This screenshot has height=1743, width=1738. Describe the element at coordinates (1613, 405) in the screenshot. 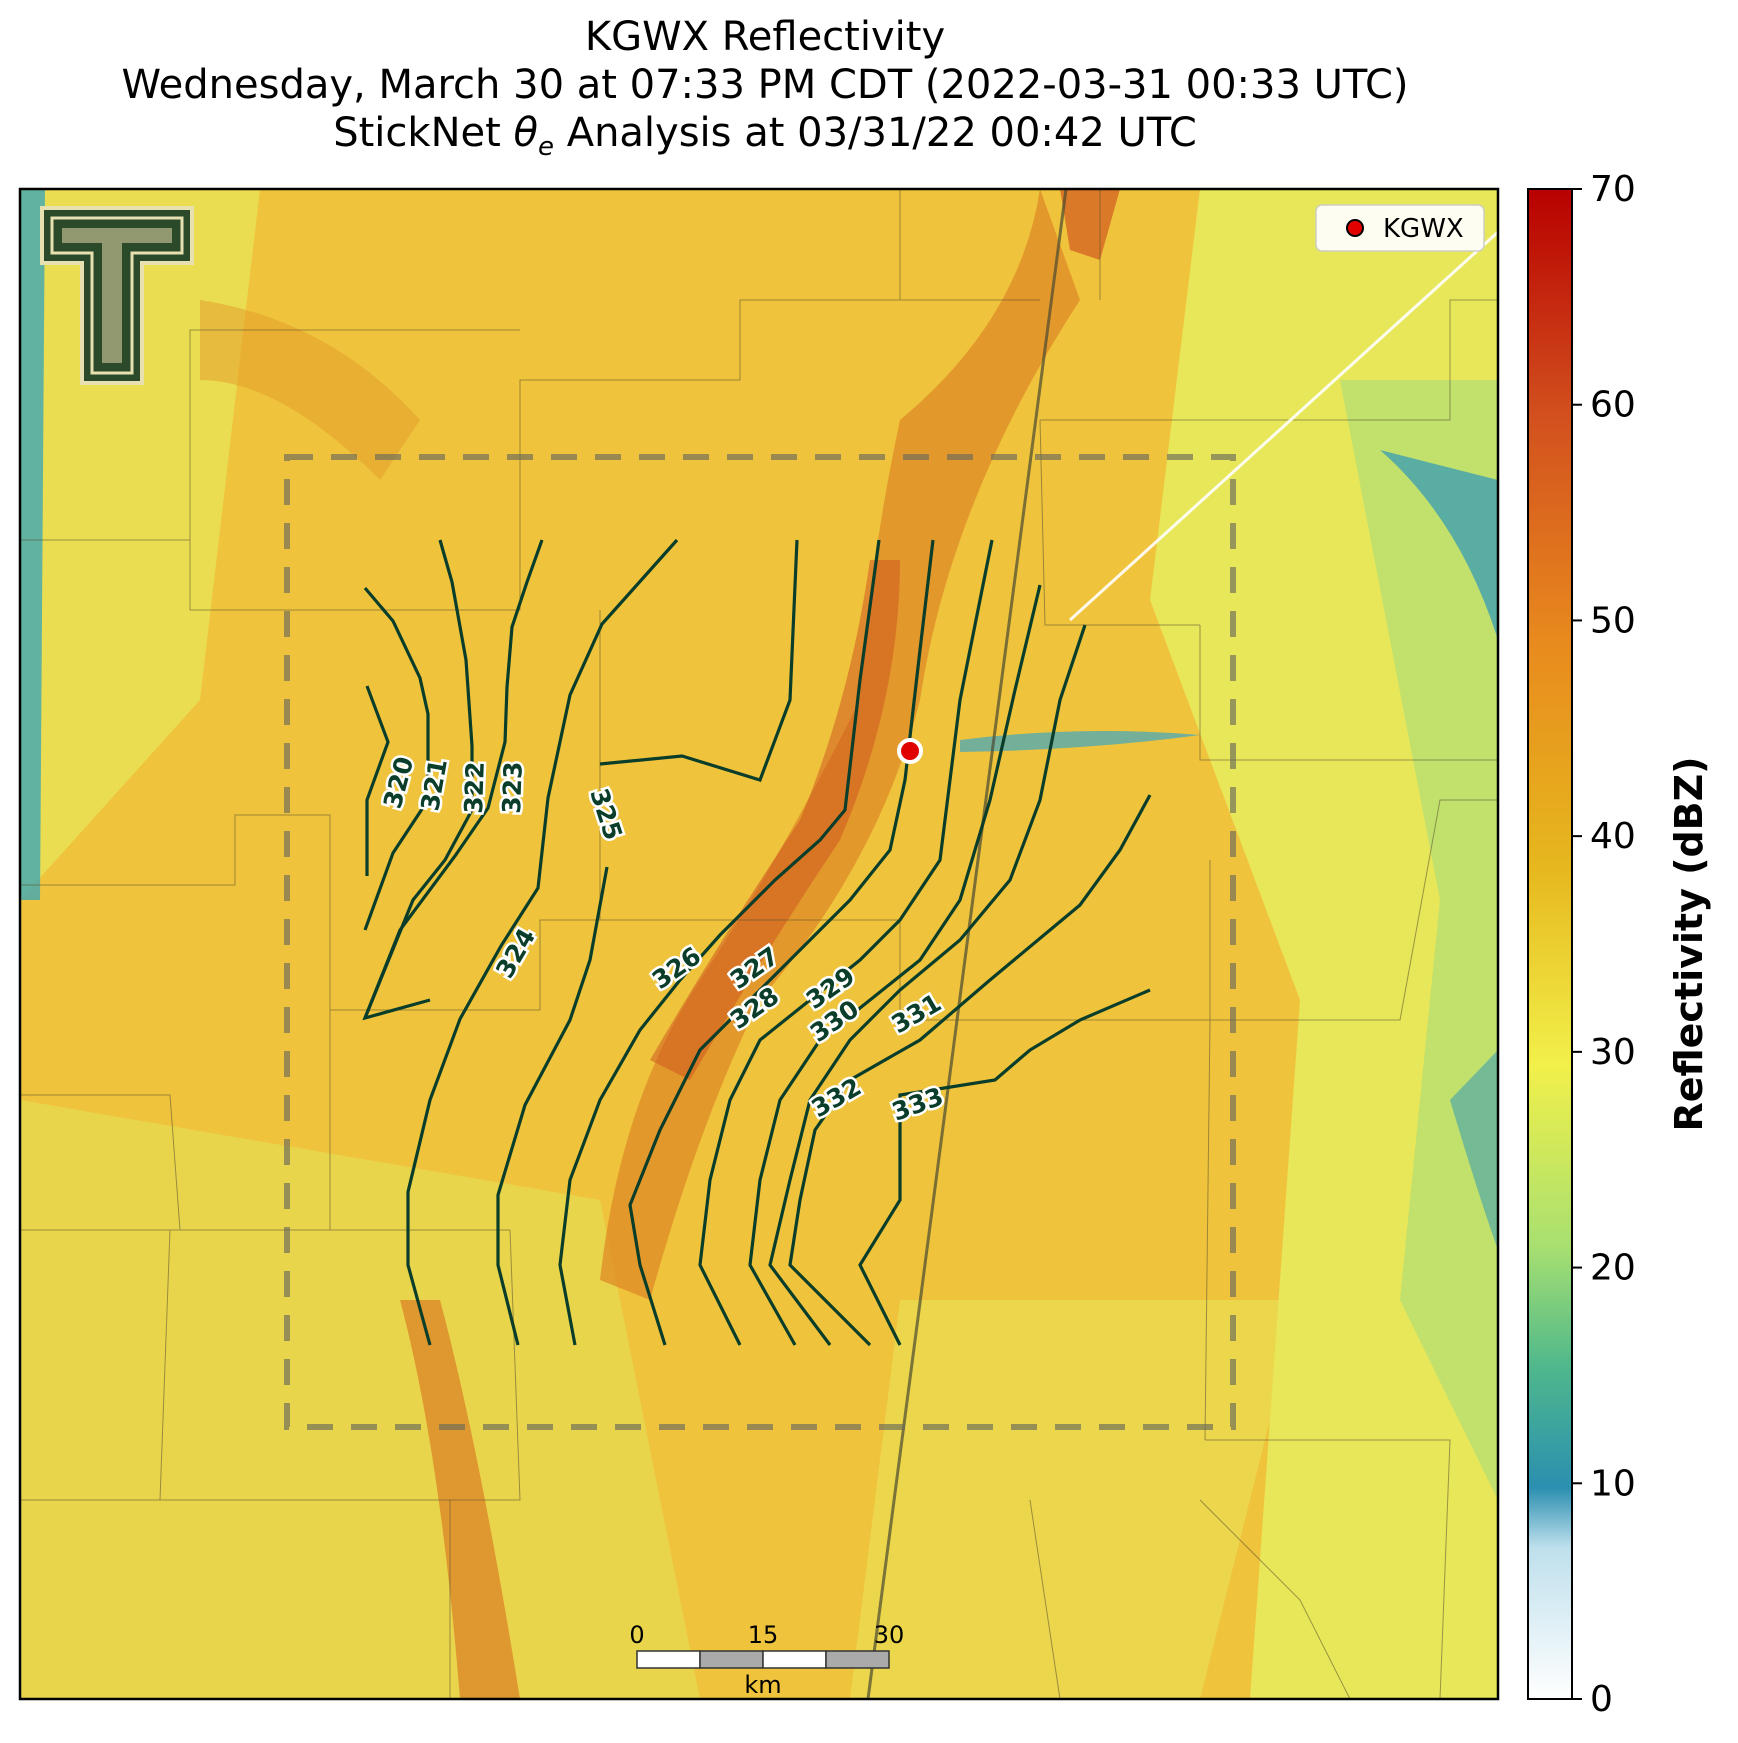

I see `colorbar-tick-label: 60` at that location.